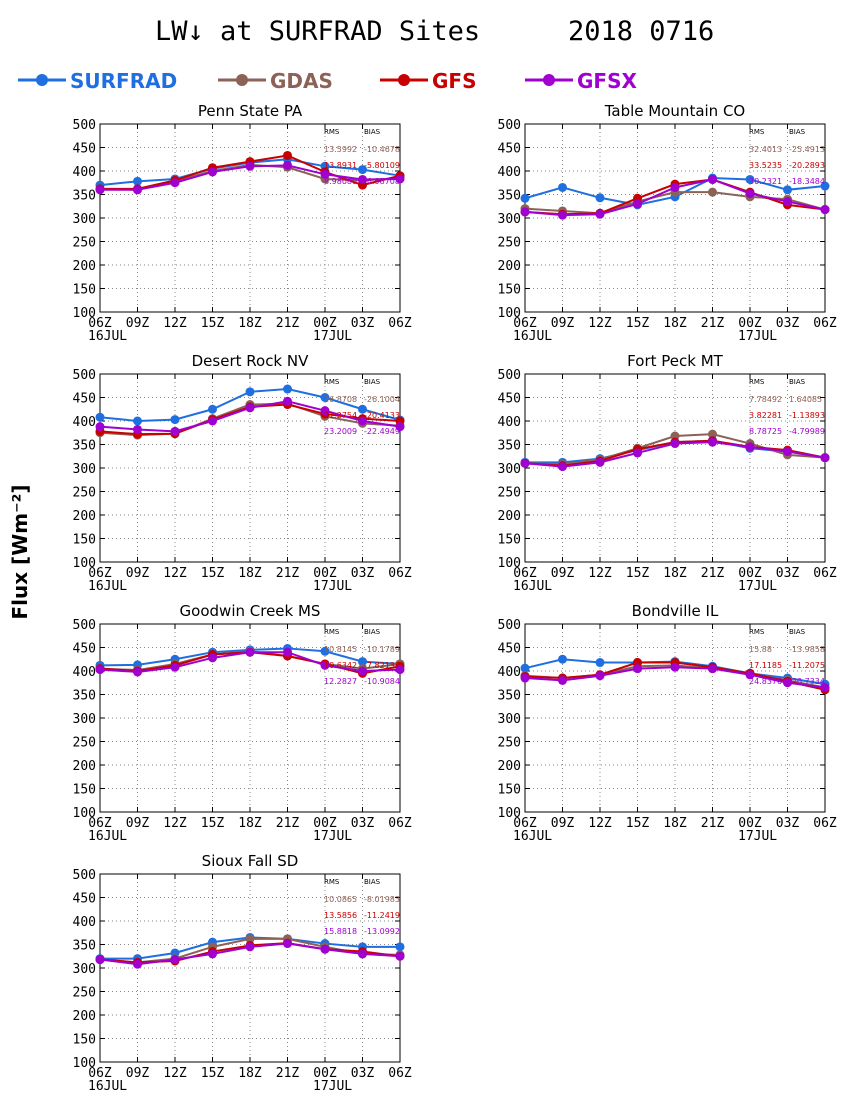  What do you see at coordinates (242, 80) in the screenshot?
I see `legend-swatch-marker` at bounding box center [242, 80].